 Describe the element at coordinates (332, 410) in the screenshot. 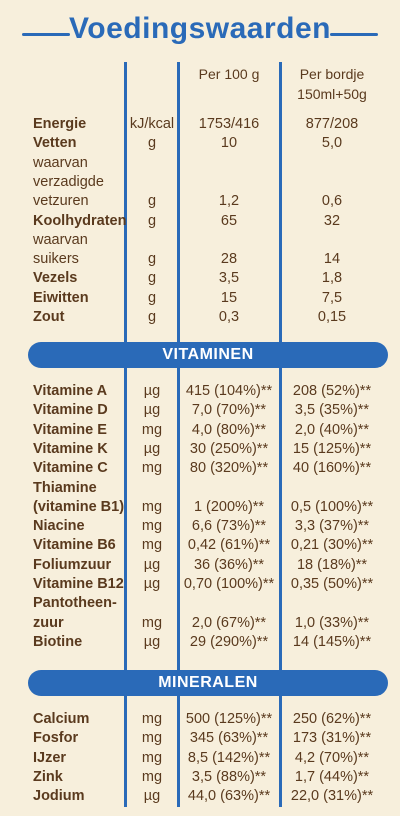

I see `value-per-bordje: 3,5 (35%)**` at that location.